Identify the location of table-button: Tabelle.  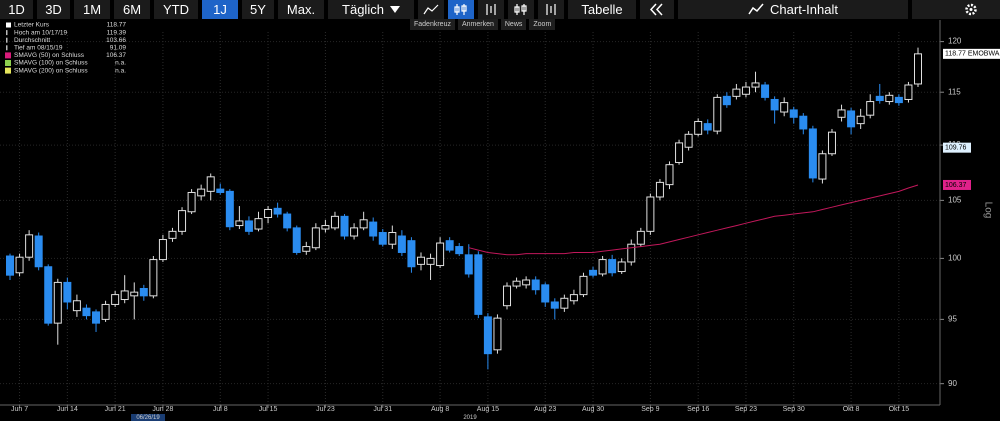
(602, 9).